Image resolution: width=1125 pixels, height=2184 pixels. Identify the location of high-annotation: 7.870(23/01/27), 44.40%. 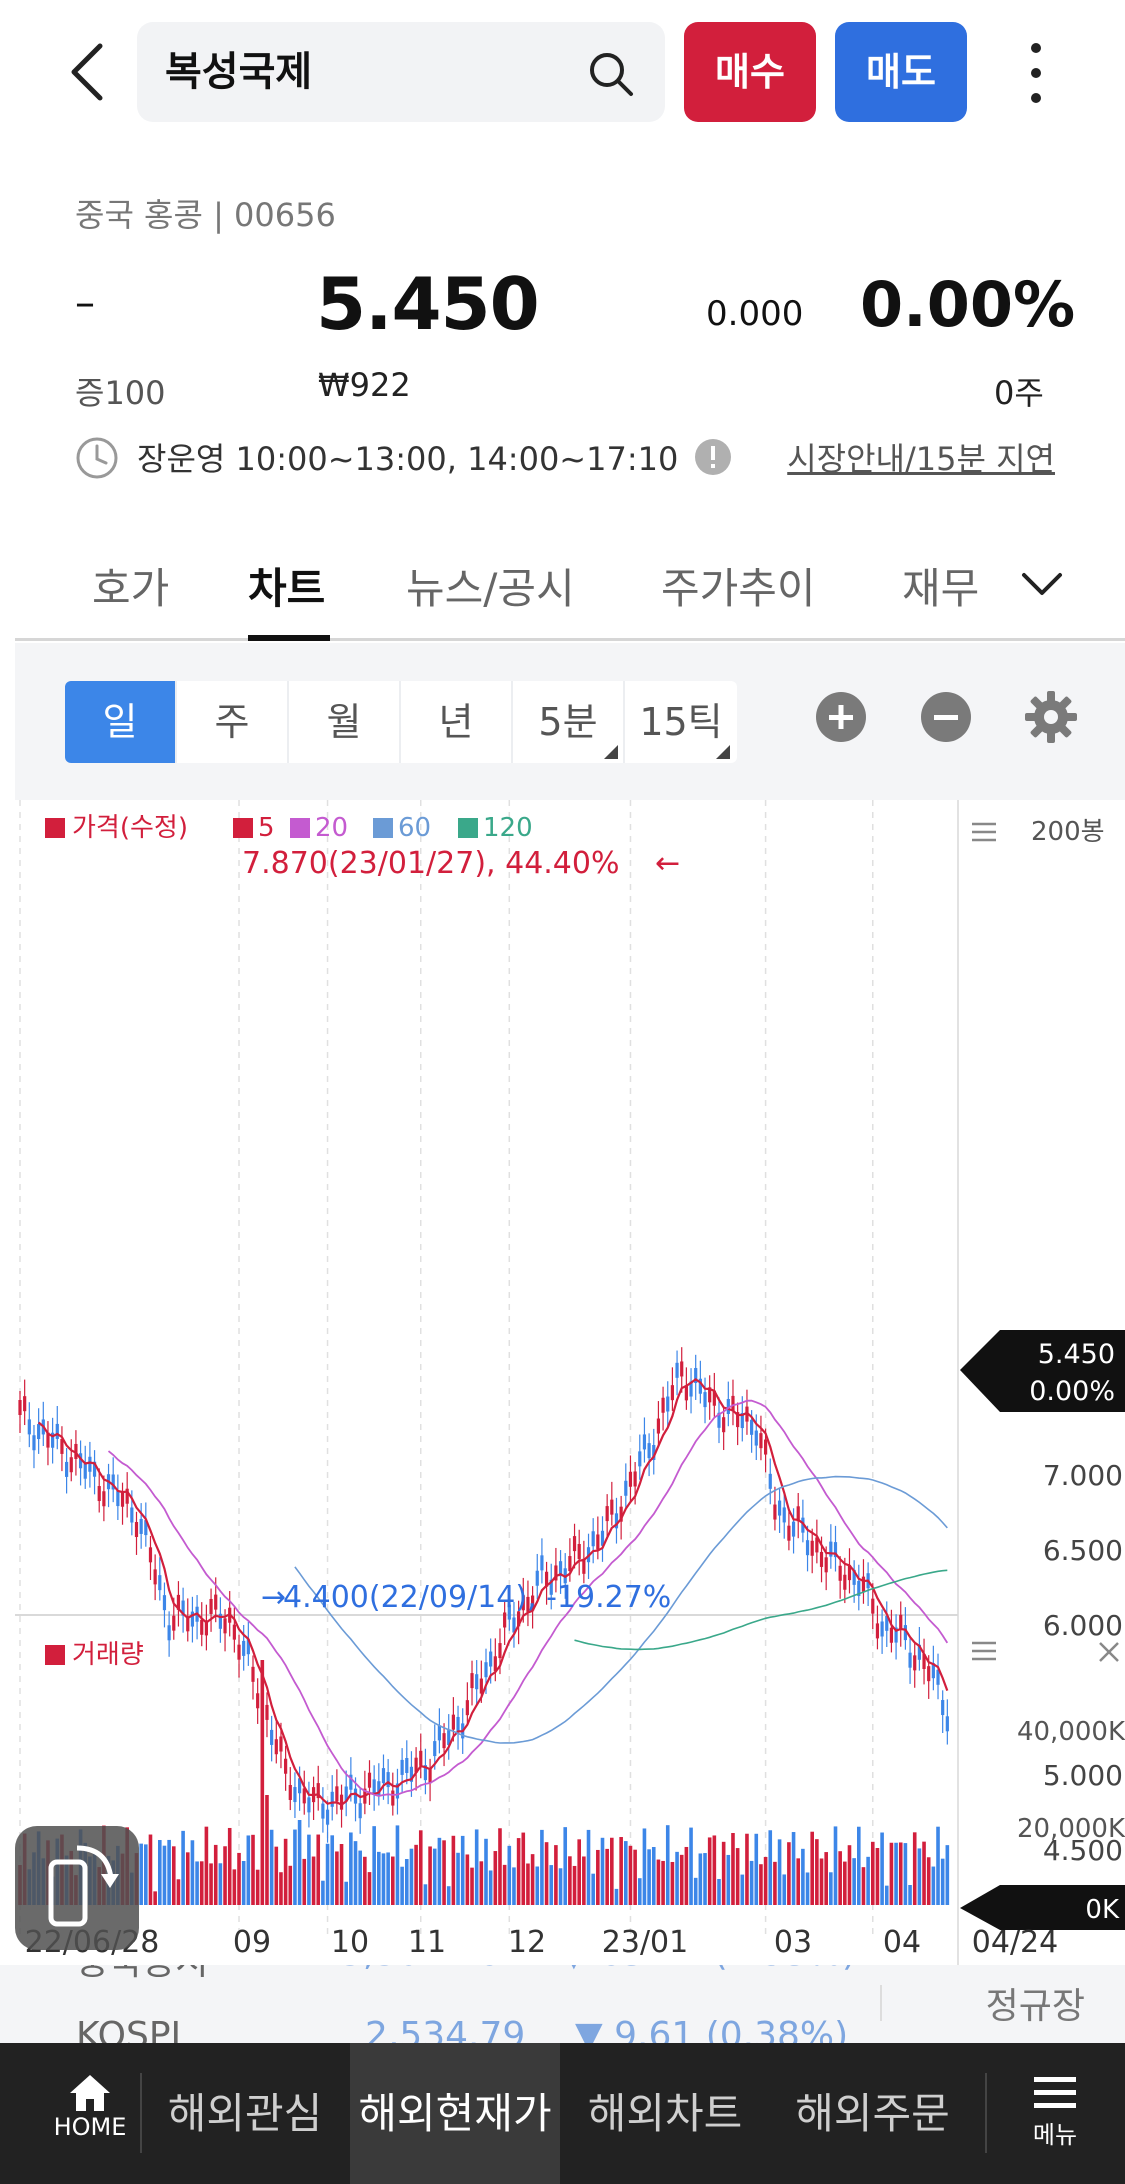
(431, 863).